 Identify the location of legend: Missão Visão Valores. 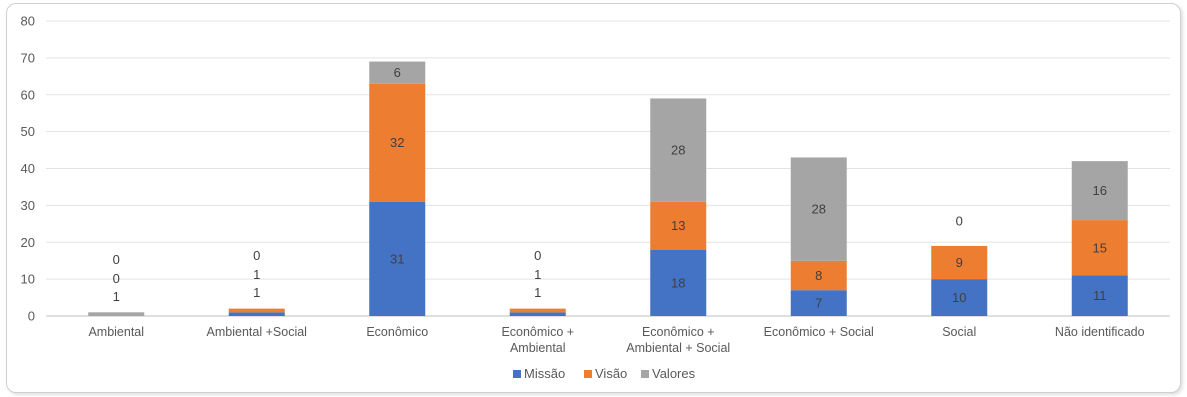
(604, 373).